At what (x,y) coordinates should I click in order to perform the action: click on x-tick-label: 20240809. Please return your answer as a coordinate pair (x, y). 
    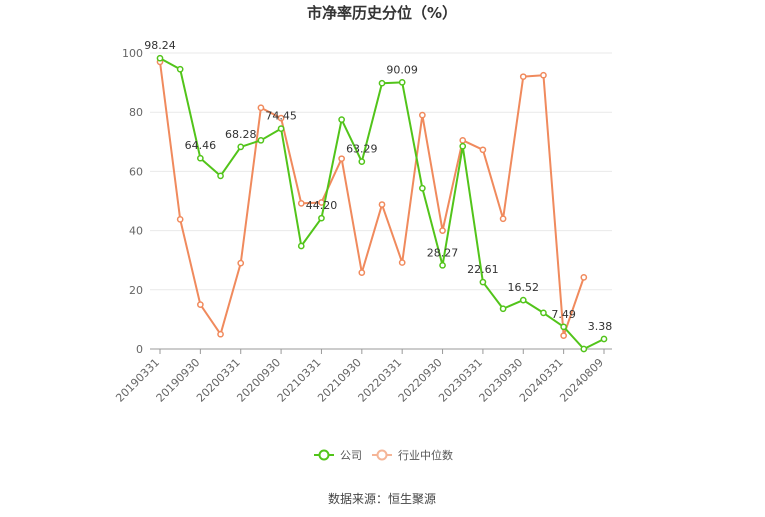
    Looking at the image, I should click on (581, 380).